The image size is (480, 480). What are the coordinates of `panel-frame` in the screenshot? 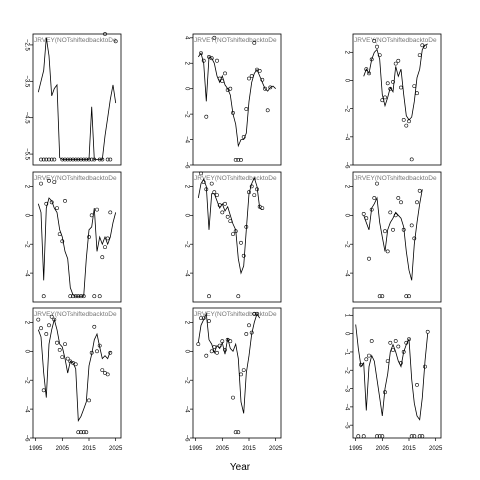 It's located at (237, 99).